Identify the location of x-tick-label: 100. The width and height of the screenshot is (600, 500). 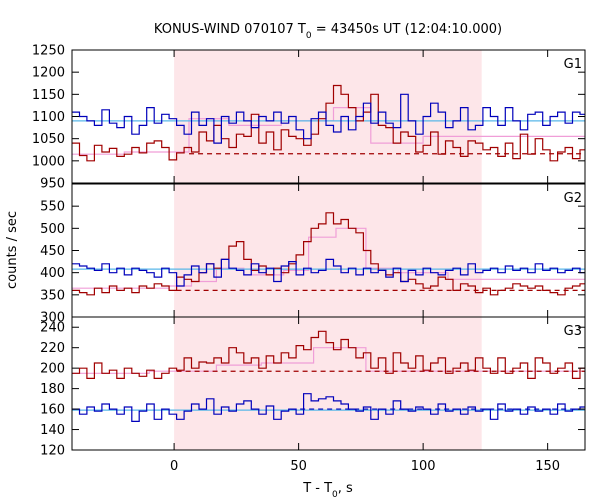
(423, 466).